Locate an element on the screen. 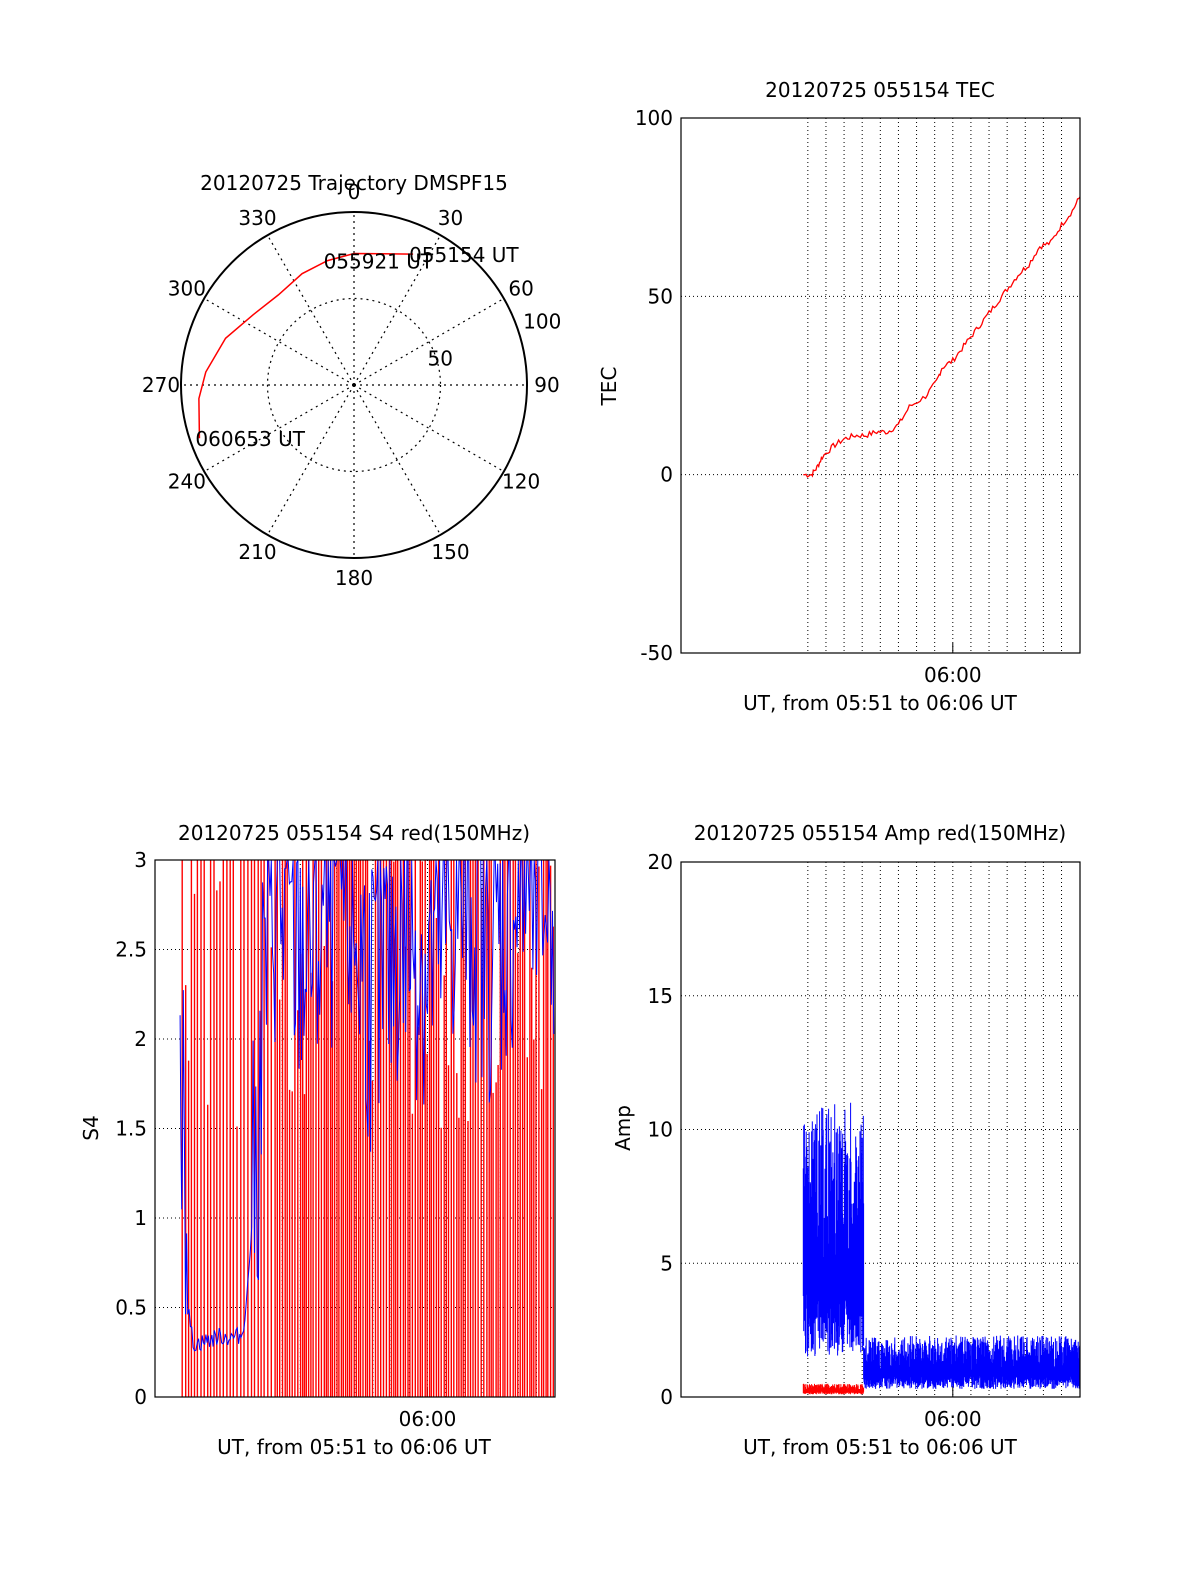  s4-blue-series is located at coordinates (367, 1105).